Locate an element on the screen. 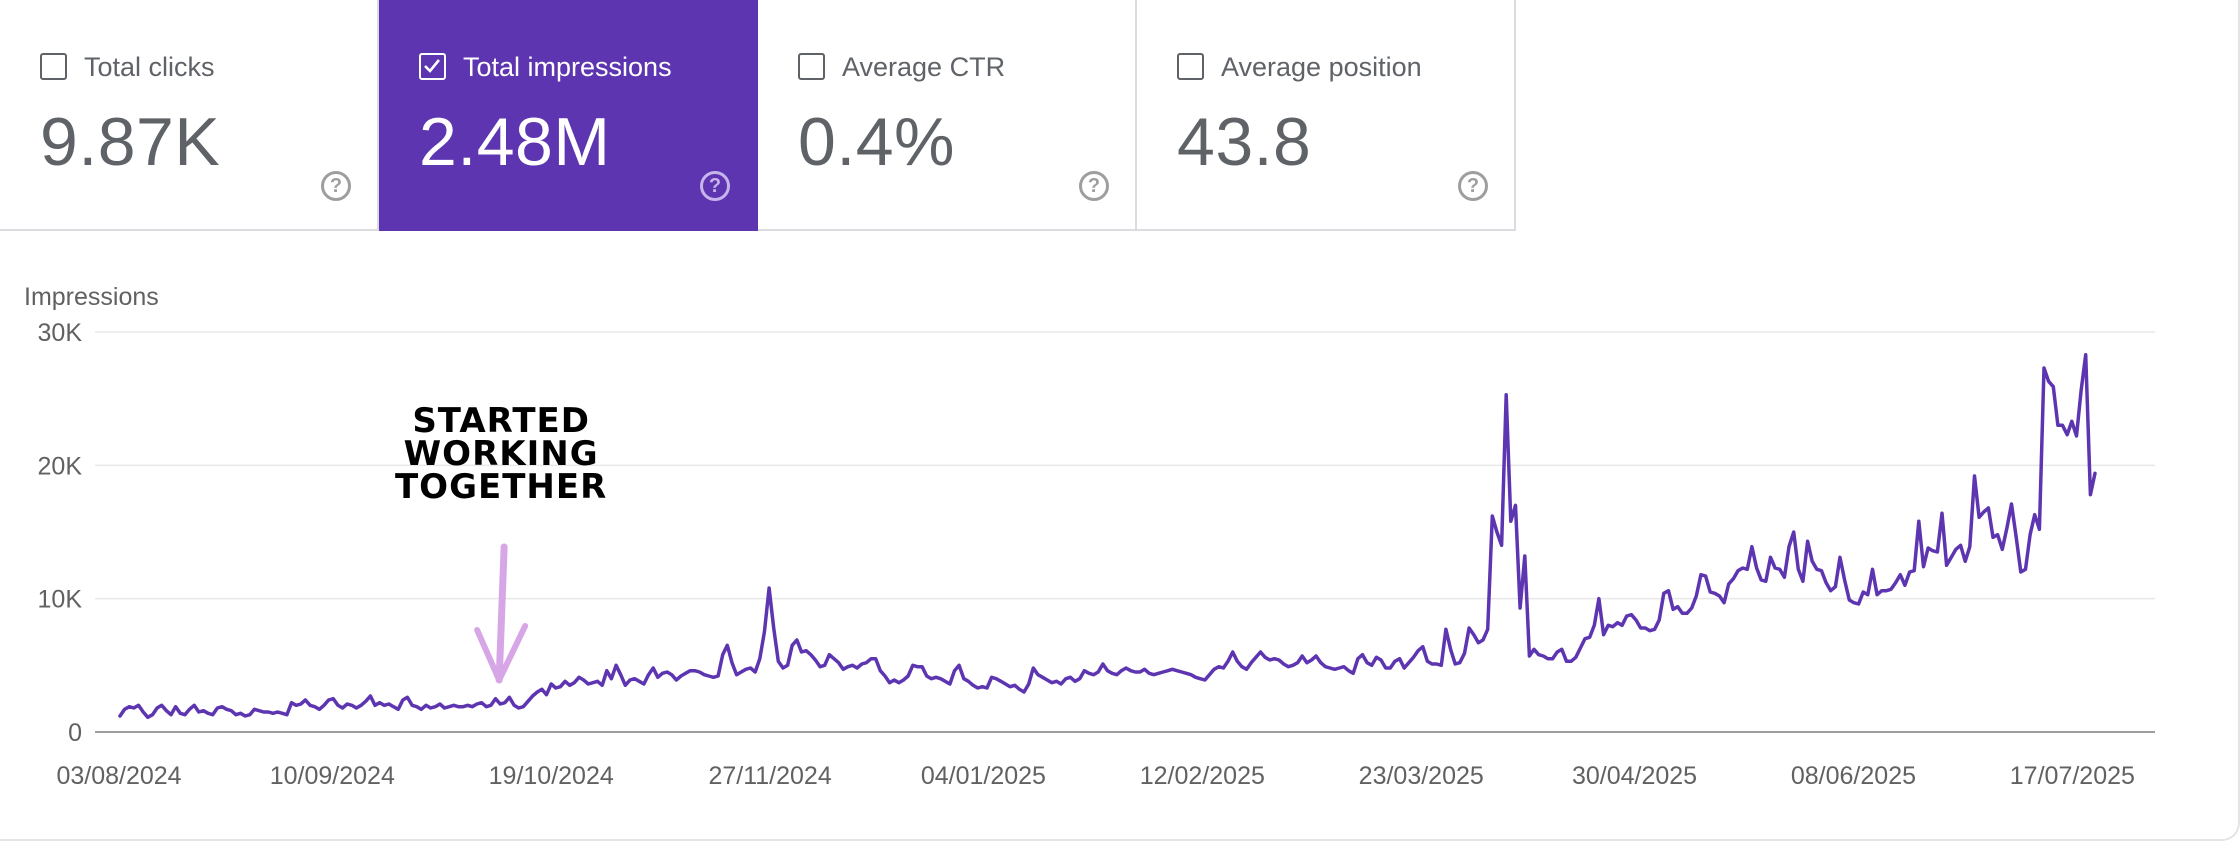 The height and width of the screenshot is (841, 2240). metric-card-average-ctr: Average CTR 0.4% ? is located at coordinates (947, 115).